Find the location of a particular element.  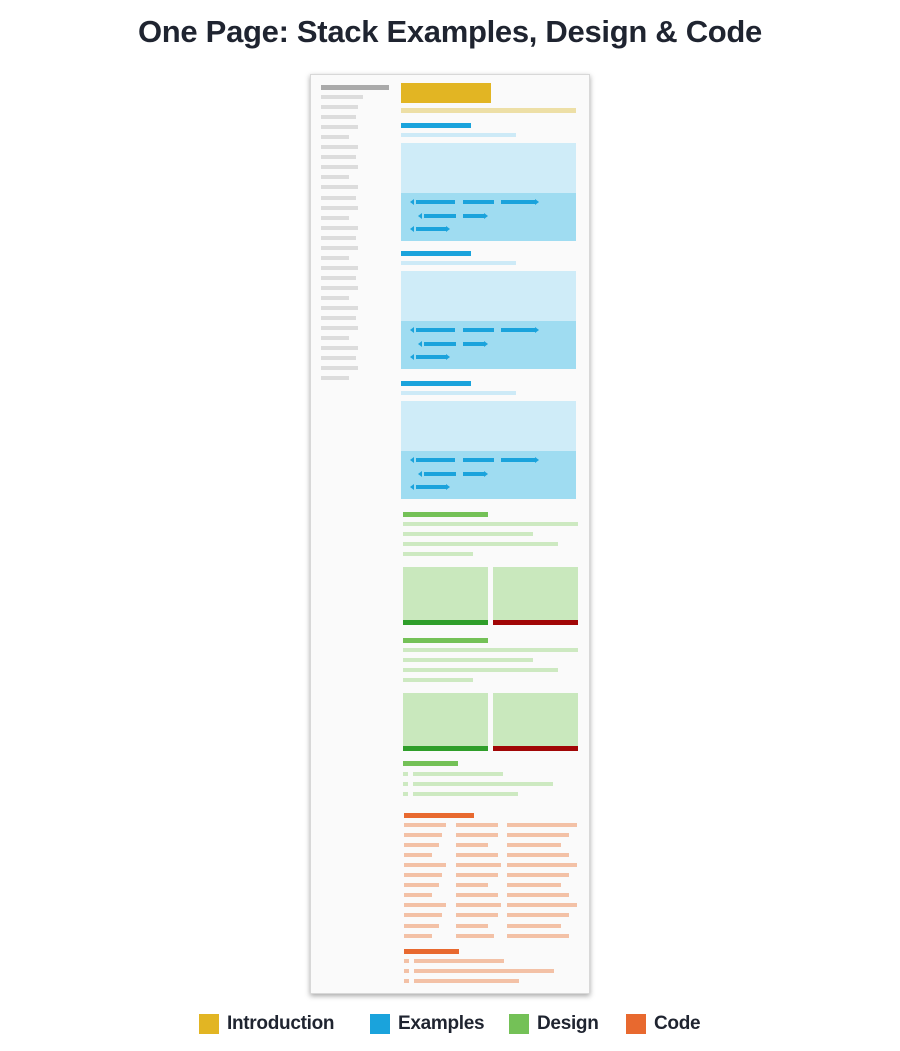

design-dont-panel is located at coordinates (535, 719).